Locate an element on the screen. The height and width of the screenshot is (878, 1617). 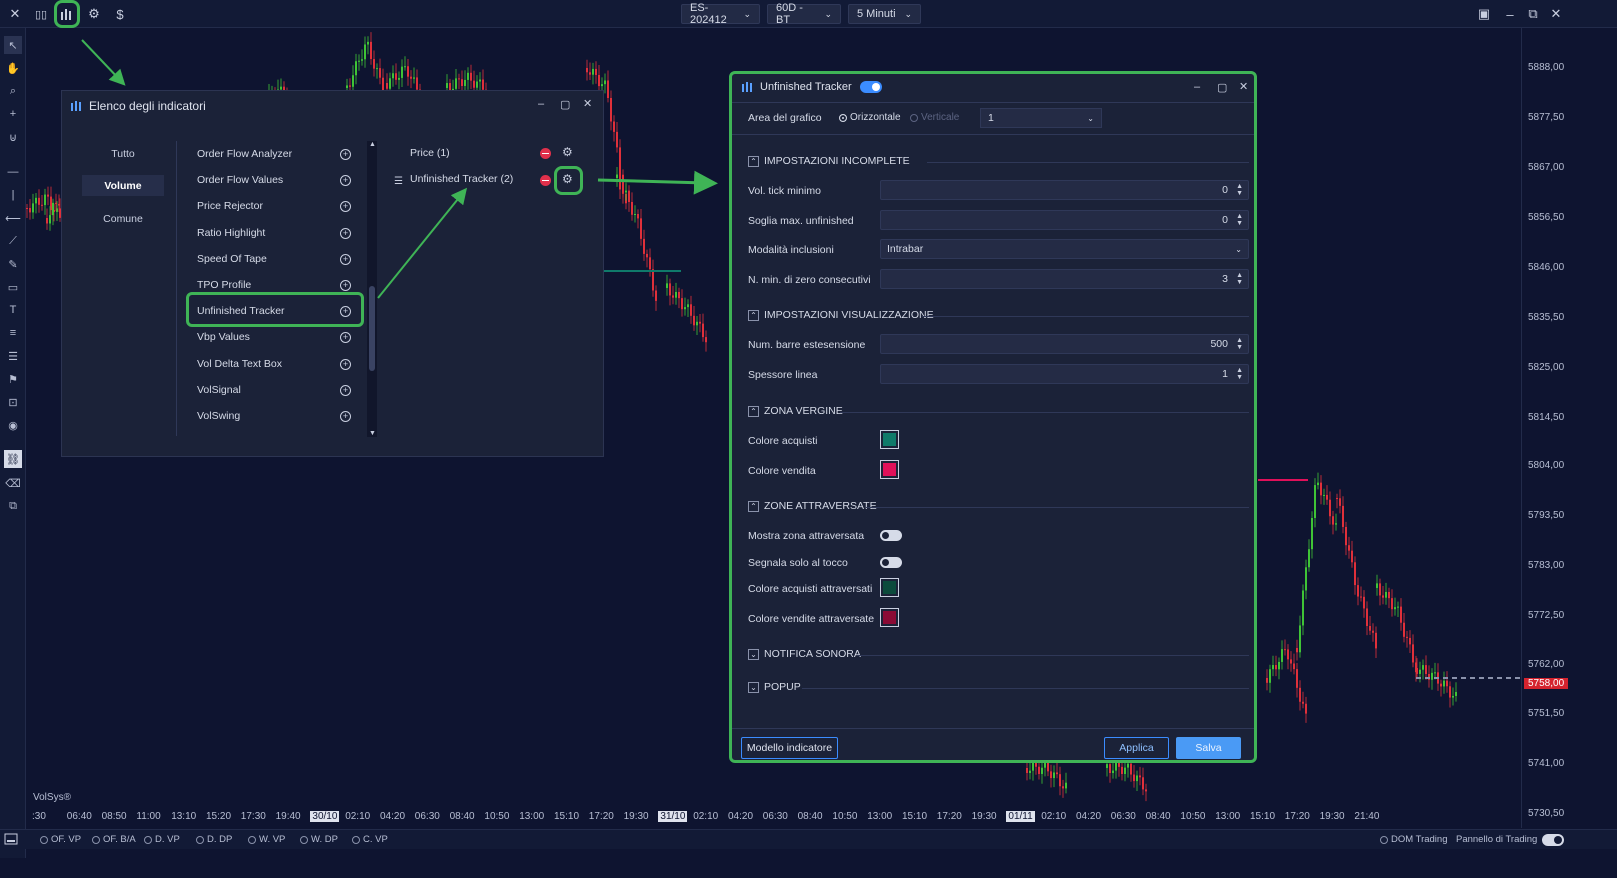
line-width-input: 1 ▲ ▼ is located at coordinates (1064, 374).